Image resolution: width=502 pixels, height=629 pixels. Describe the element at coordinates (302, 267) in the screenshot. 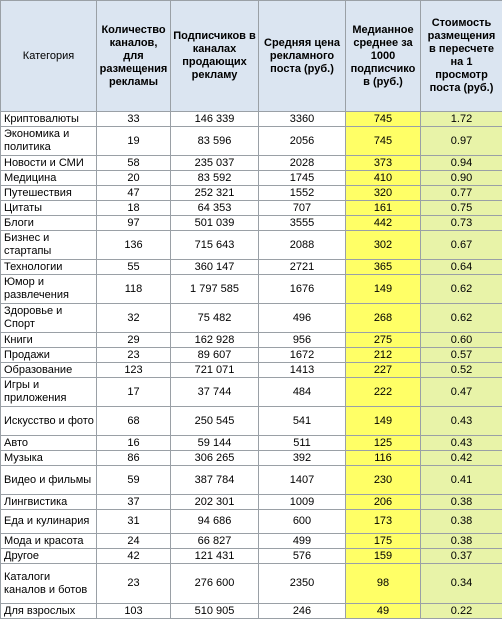

I see `value-cell: 2721` at that location.